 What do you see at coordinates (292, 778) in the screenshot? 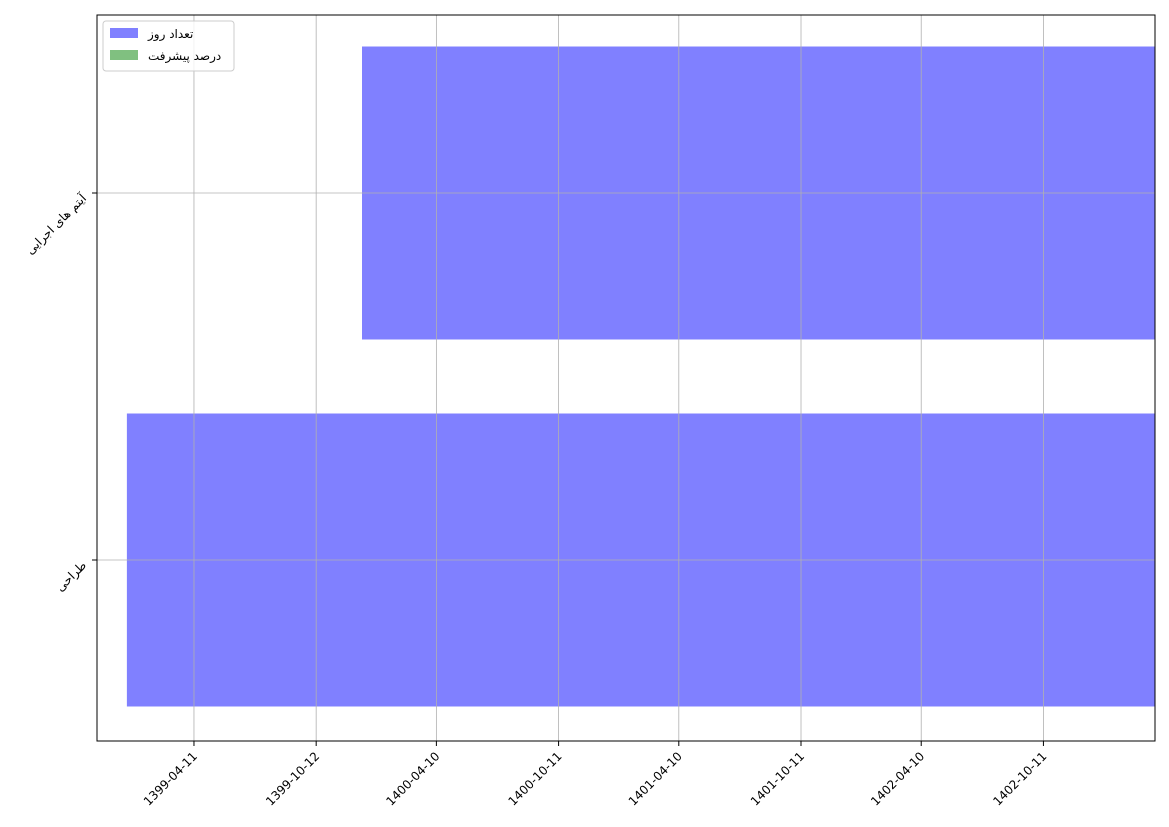
I see `x-tick-label: 1399-10-12` at bounding box center [292, 778].